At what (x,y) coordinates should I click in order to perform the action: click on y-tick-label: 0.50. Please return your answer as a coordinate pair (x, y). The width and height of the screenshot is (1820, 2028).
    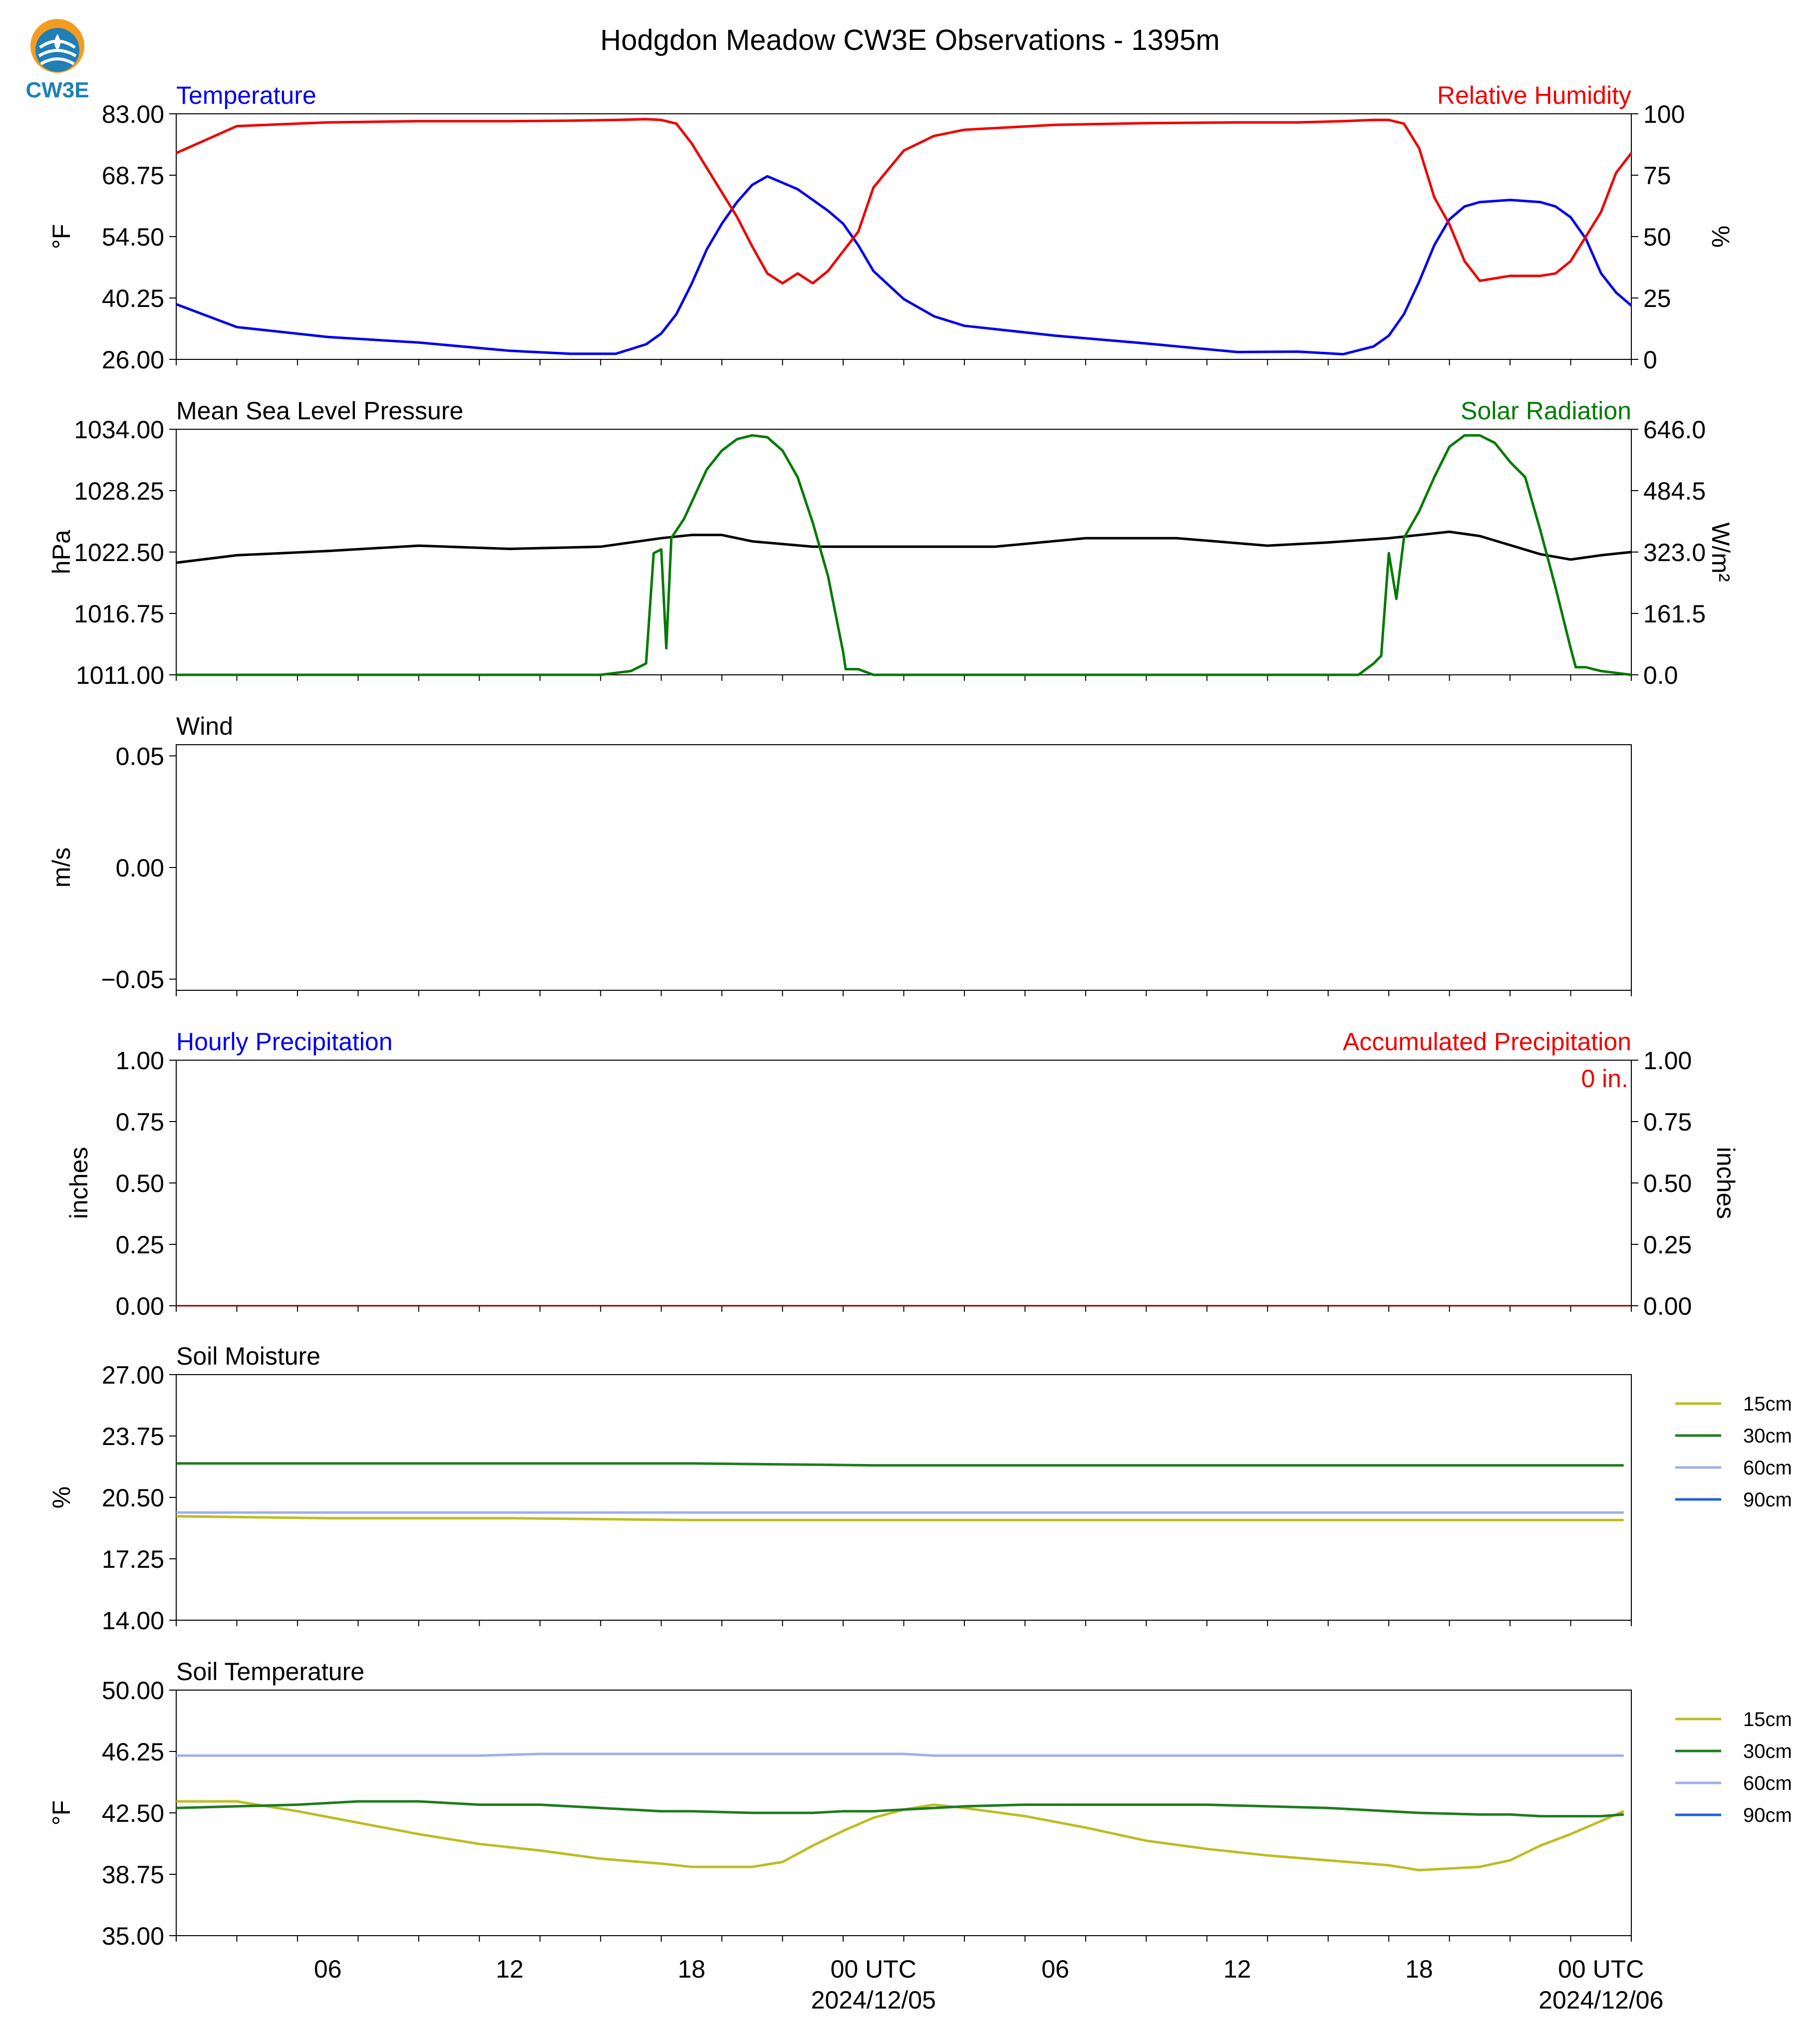
    Looking at the image, I should click on (140, 1183).